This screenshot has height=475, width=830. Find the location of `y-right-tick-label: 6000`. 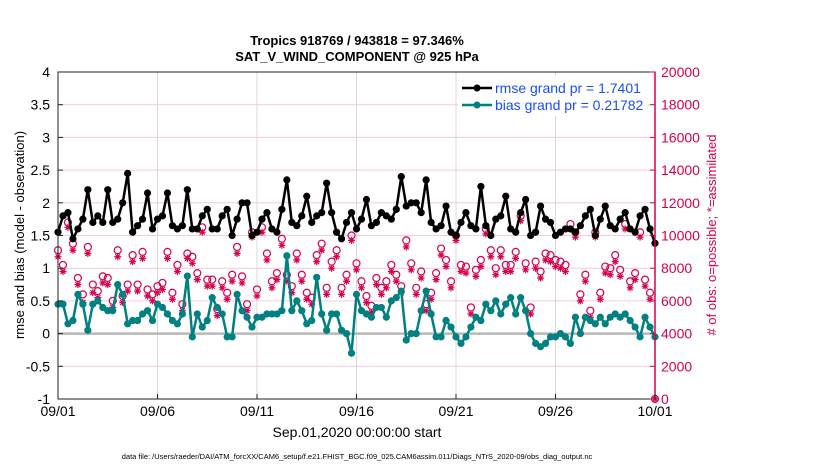

y-right-tick-label: 6000 is located at coordinates (676, 301).